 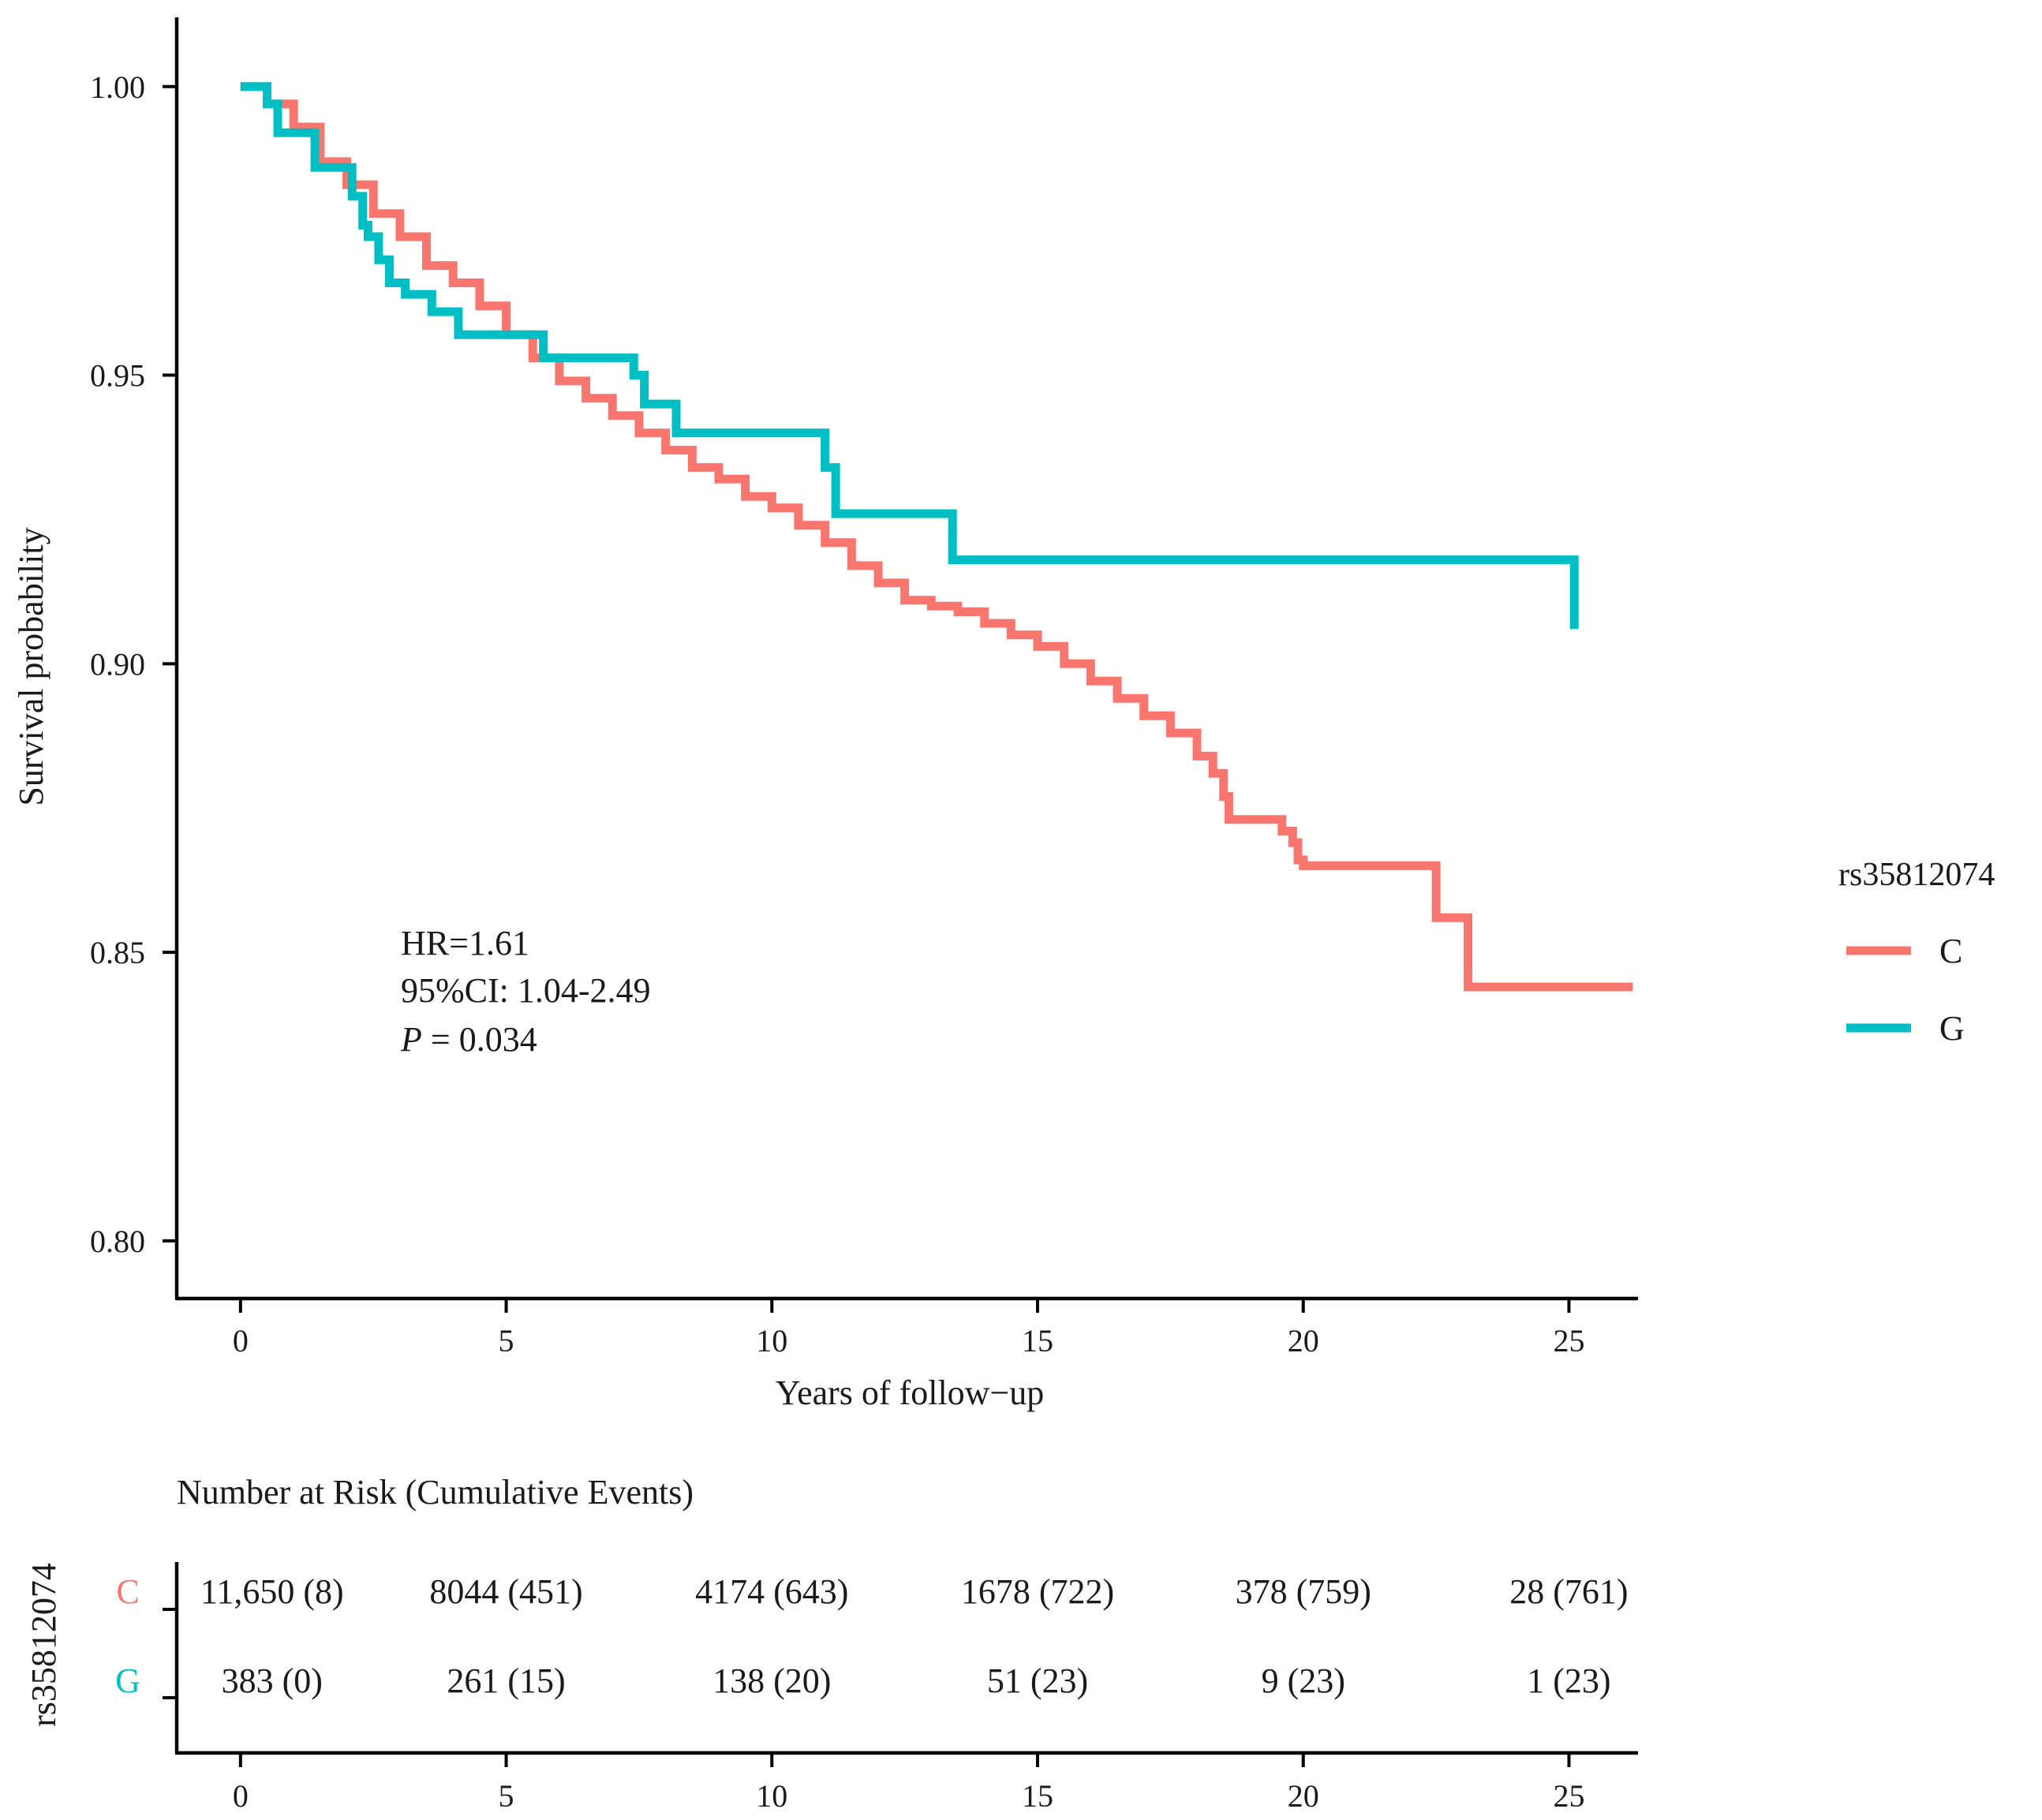 What do you see at coordinates (465, 943) in the screenshot?
I see `hr-text: HR=1.61` at bounding box center [465, 943].